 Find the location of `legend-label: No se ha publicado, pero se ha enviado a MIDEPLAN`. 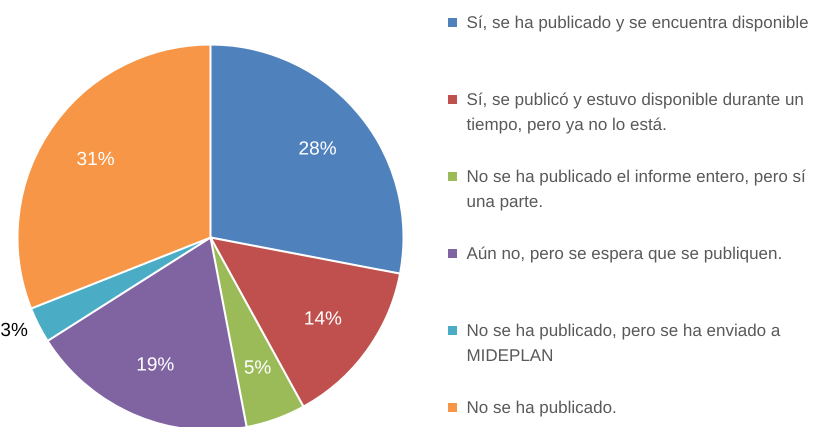

legend-label: No se ha publicado, pero se ha enviado a MIDEPLAN is located at coordinates (623, 343).